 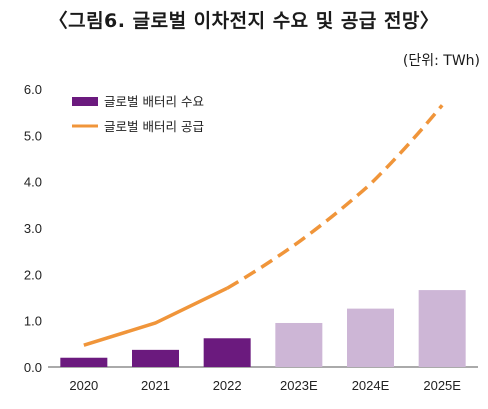 I want to click on x-tick-label: 2024E, so click(x=371, y=385).